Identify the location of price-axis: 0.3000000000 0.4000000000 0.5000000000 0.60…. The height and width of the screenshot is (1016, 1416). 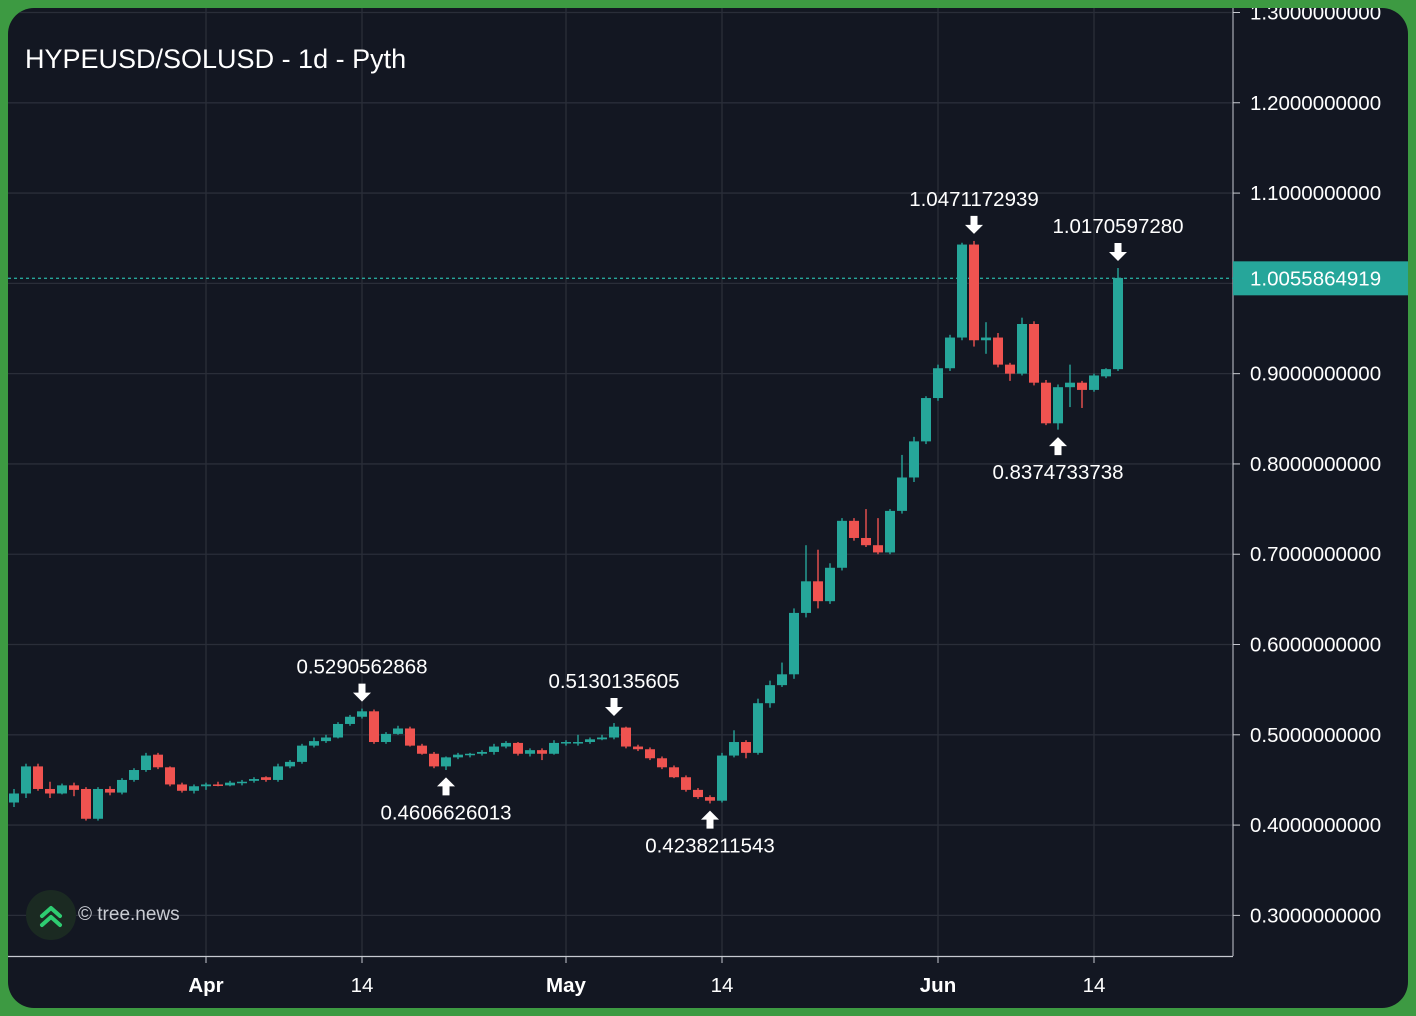
(1320, 467).